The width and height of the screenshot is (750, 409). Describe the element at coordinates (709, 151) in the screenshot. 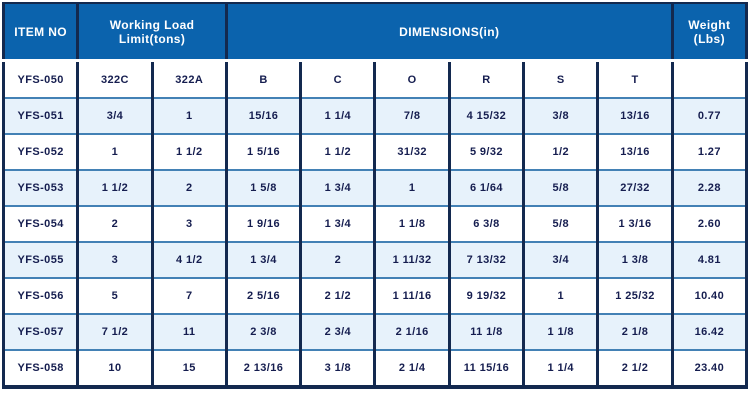

I see `cell: 1.27` at that location.